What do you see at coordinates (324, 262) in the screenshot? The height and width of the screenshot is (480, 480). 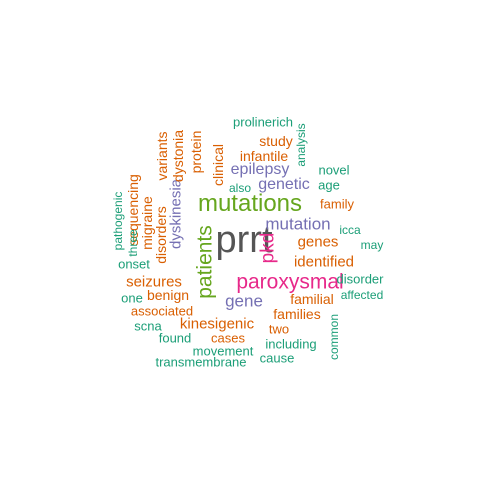 I see `word-identified: identified` at bounding box center [324, 262].